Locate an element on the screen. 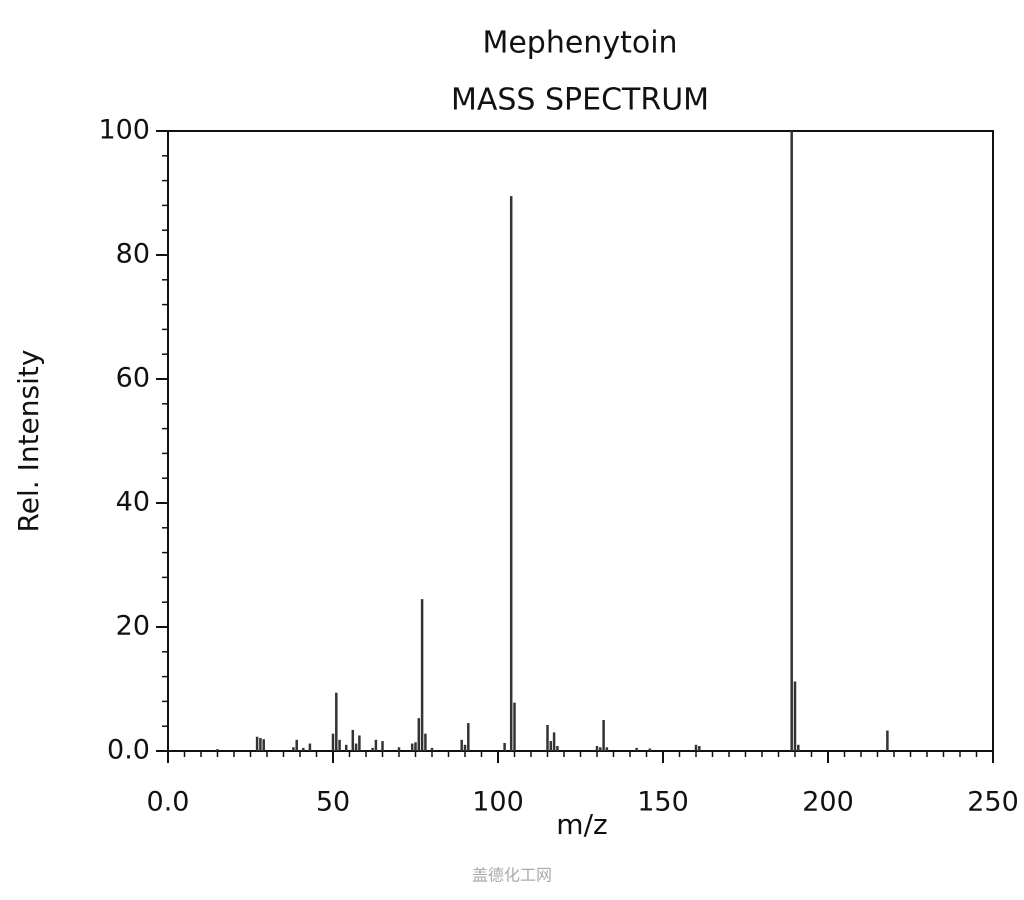  chart-title: Mephenytoin is located at coordinates (579, 43).